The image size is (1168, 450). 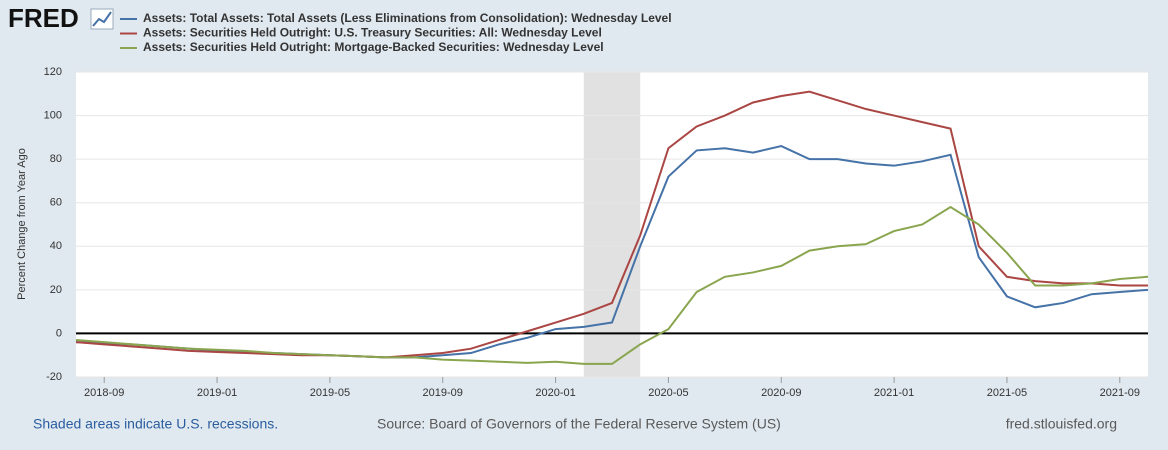 I want to click on y-tick-label: 20, so click(x=56, y=290).